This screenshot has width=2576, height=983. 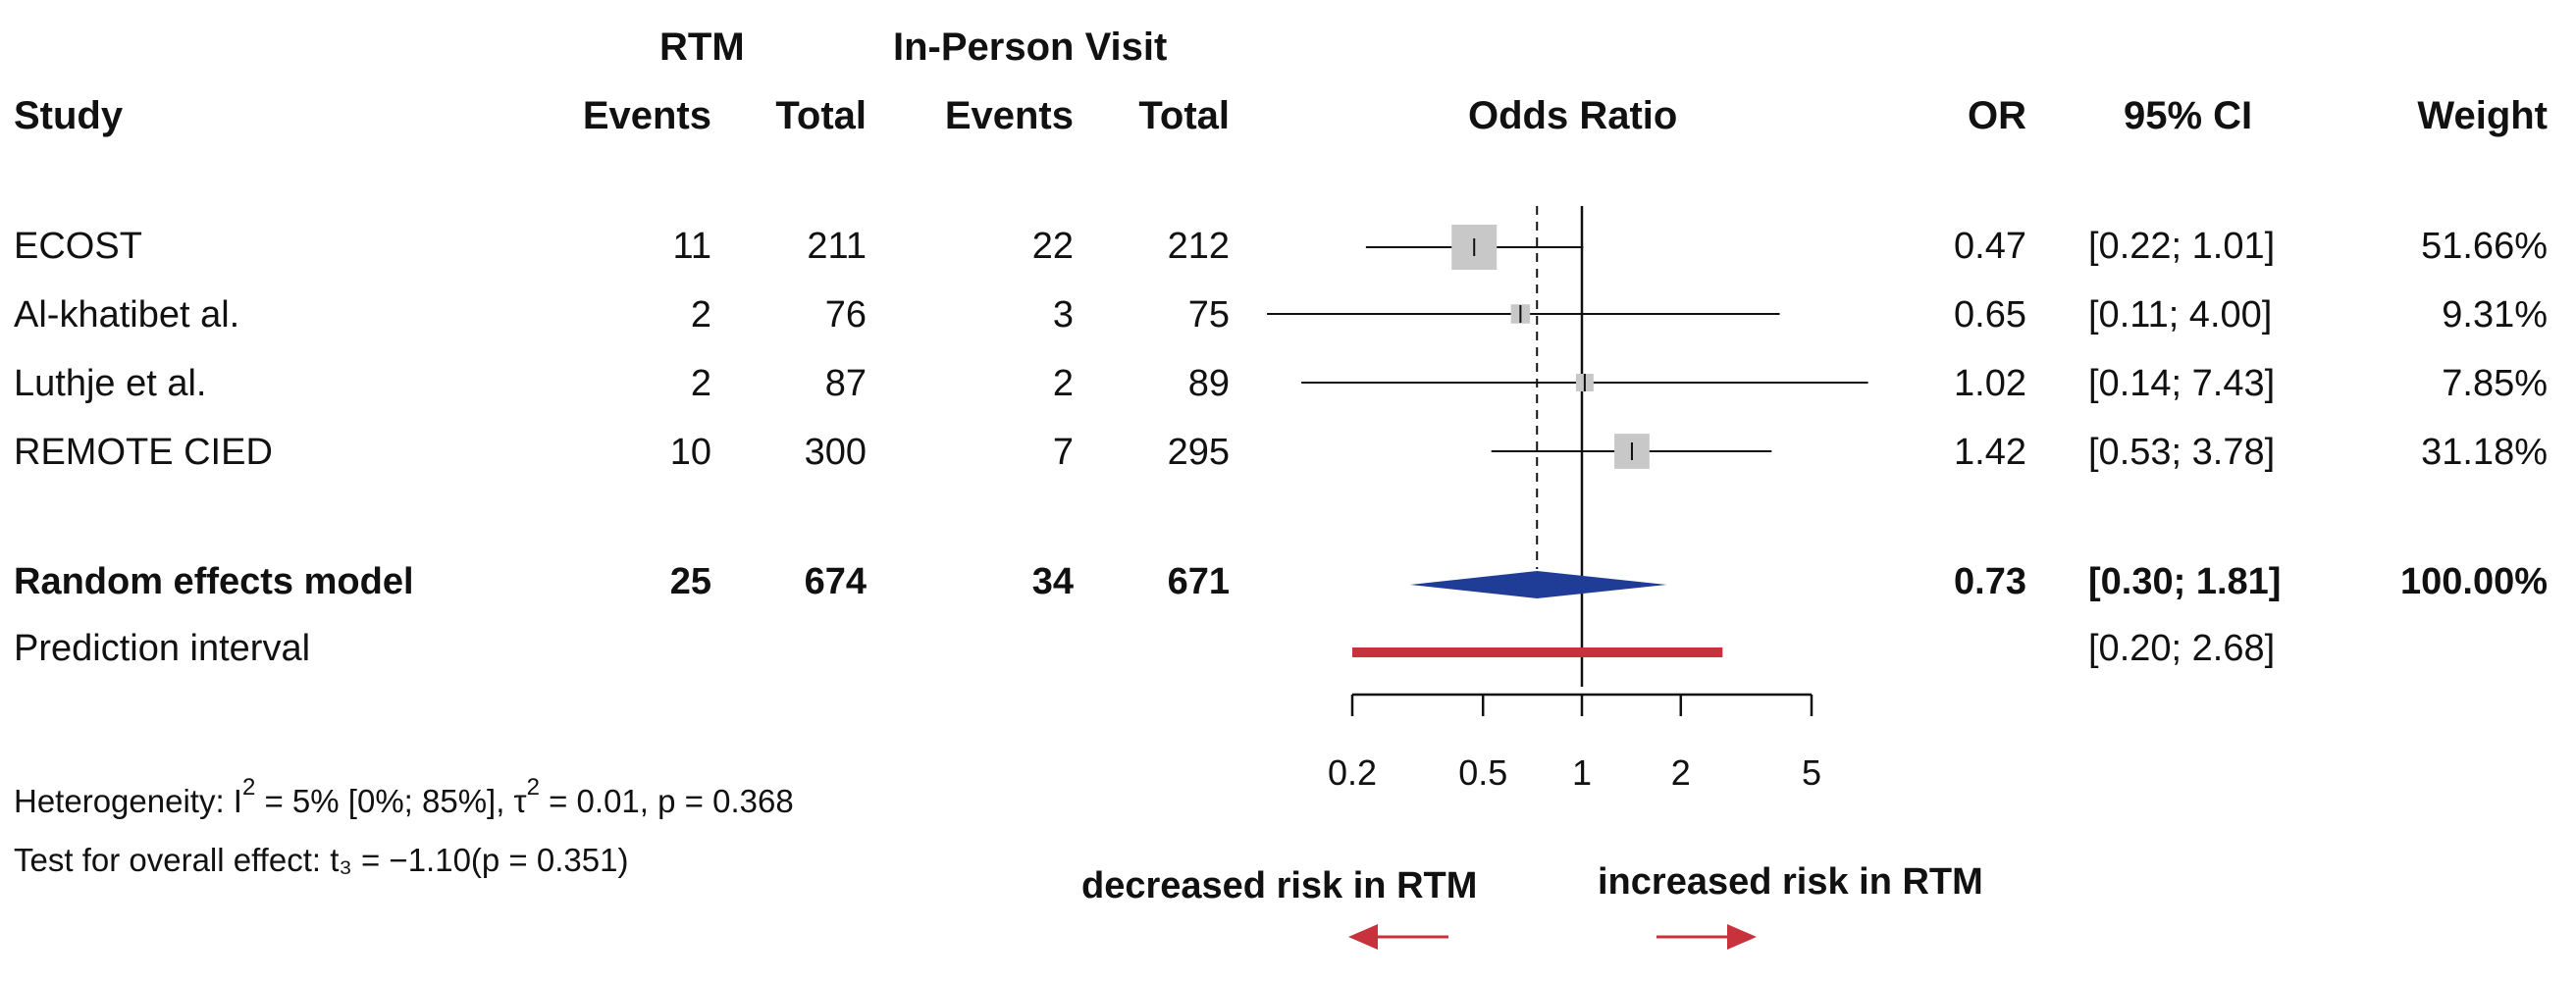 What do you see at coordinates (214, 581) in the screenshot?
I see `study-name: Random effects model` at bounding box center [214, 581].